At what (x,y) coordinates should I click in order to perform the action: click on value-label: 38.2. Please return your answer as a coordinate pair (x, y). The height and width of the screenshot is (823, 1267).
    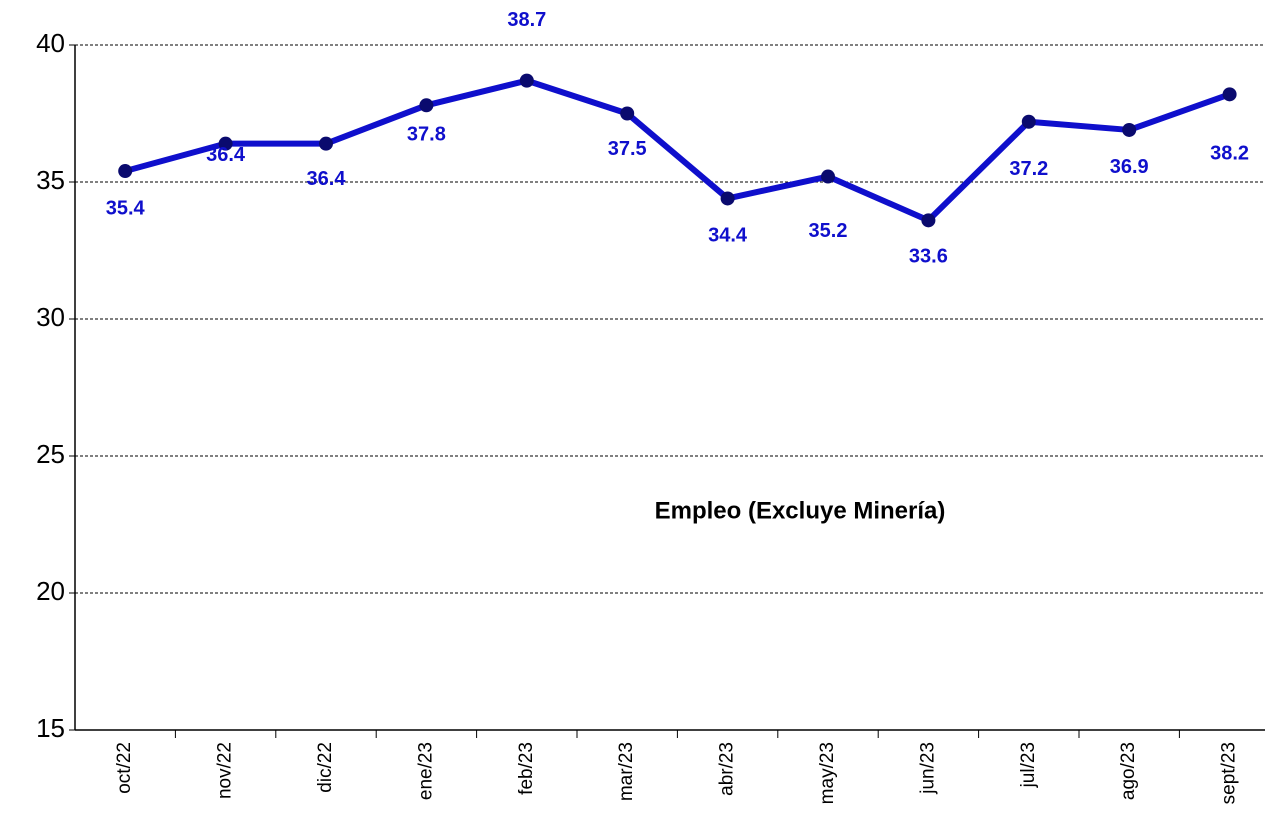
    Looking at the image, I should click on (1229, 154).